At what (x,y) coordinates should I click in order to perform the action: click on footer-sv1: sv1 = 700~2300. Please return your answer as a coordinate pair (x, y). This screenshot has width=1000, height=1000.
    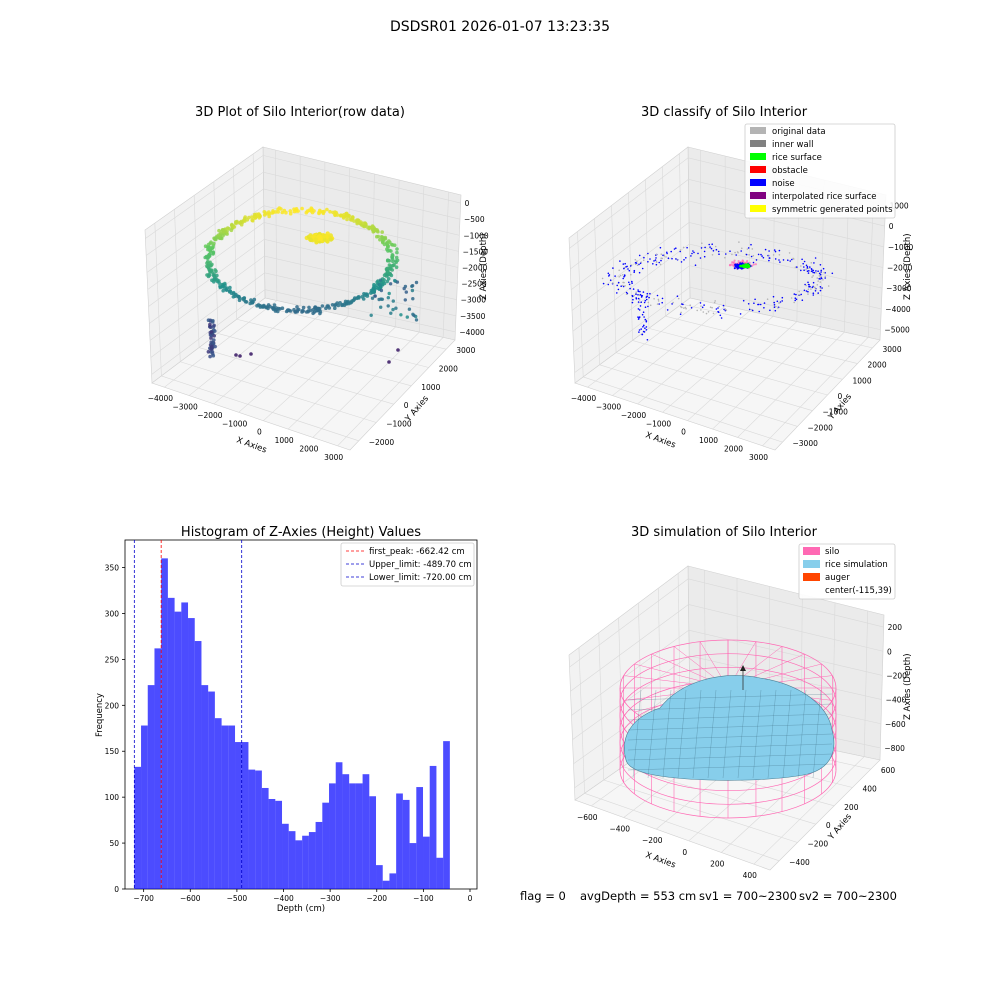
    Looking at the image, I should click on (748, 896).